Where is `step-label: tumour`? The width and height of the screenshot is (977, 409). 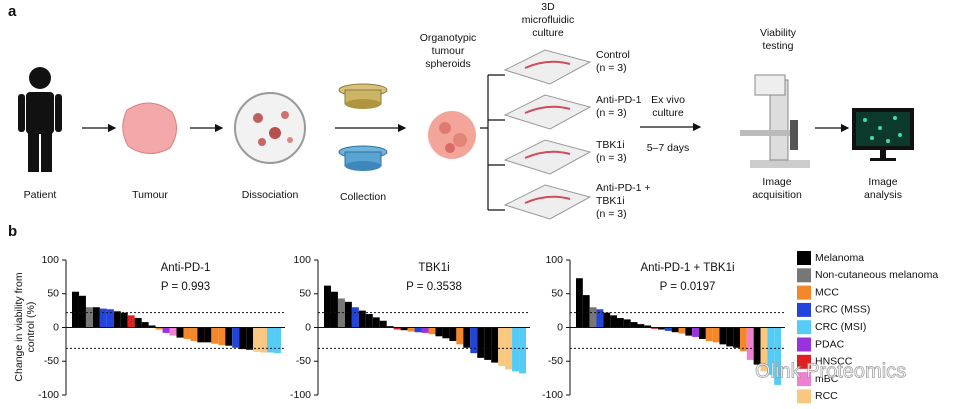
step-label: tumour is located at coordinates (448, 51).